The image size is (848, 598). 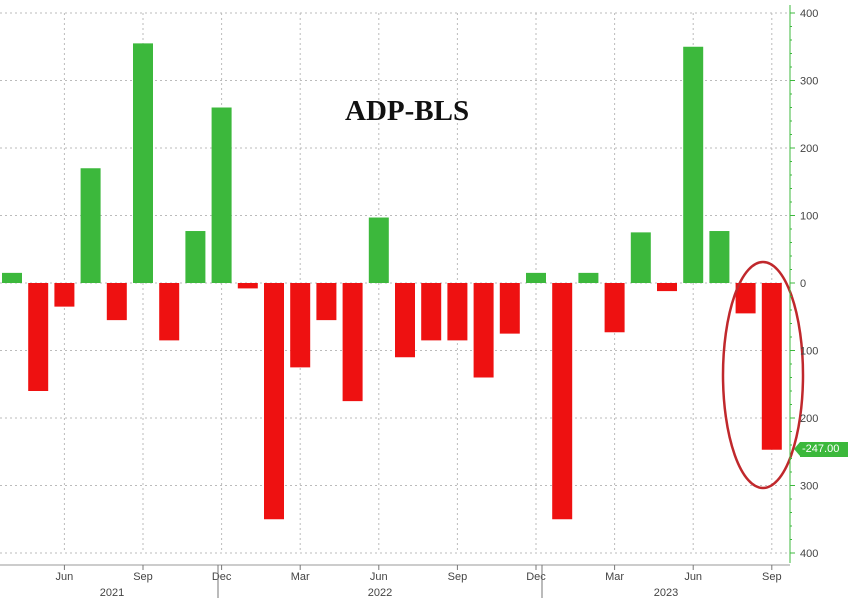 I want to click on y-tick-label: 0, so click(x=803, y=284).